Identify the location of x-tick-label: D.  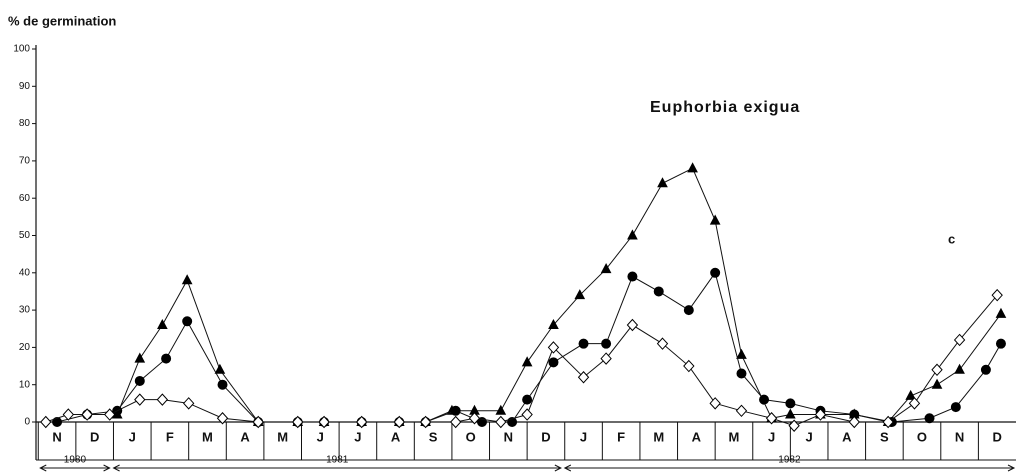
(545, 436).